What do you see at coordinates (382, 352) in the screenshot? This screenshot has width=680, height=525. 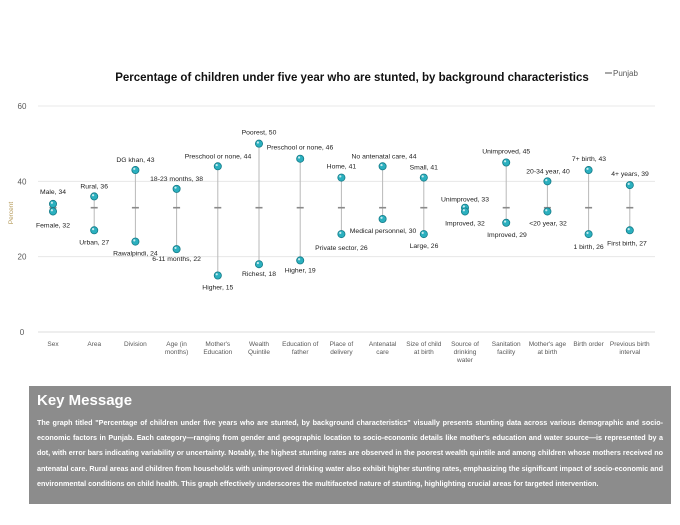 I see `x-category-label-line: care` at bounding box center [382, 352].